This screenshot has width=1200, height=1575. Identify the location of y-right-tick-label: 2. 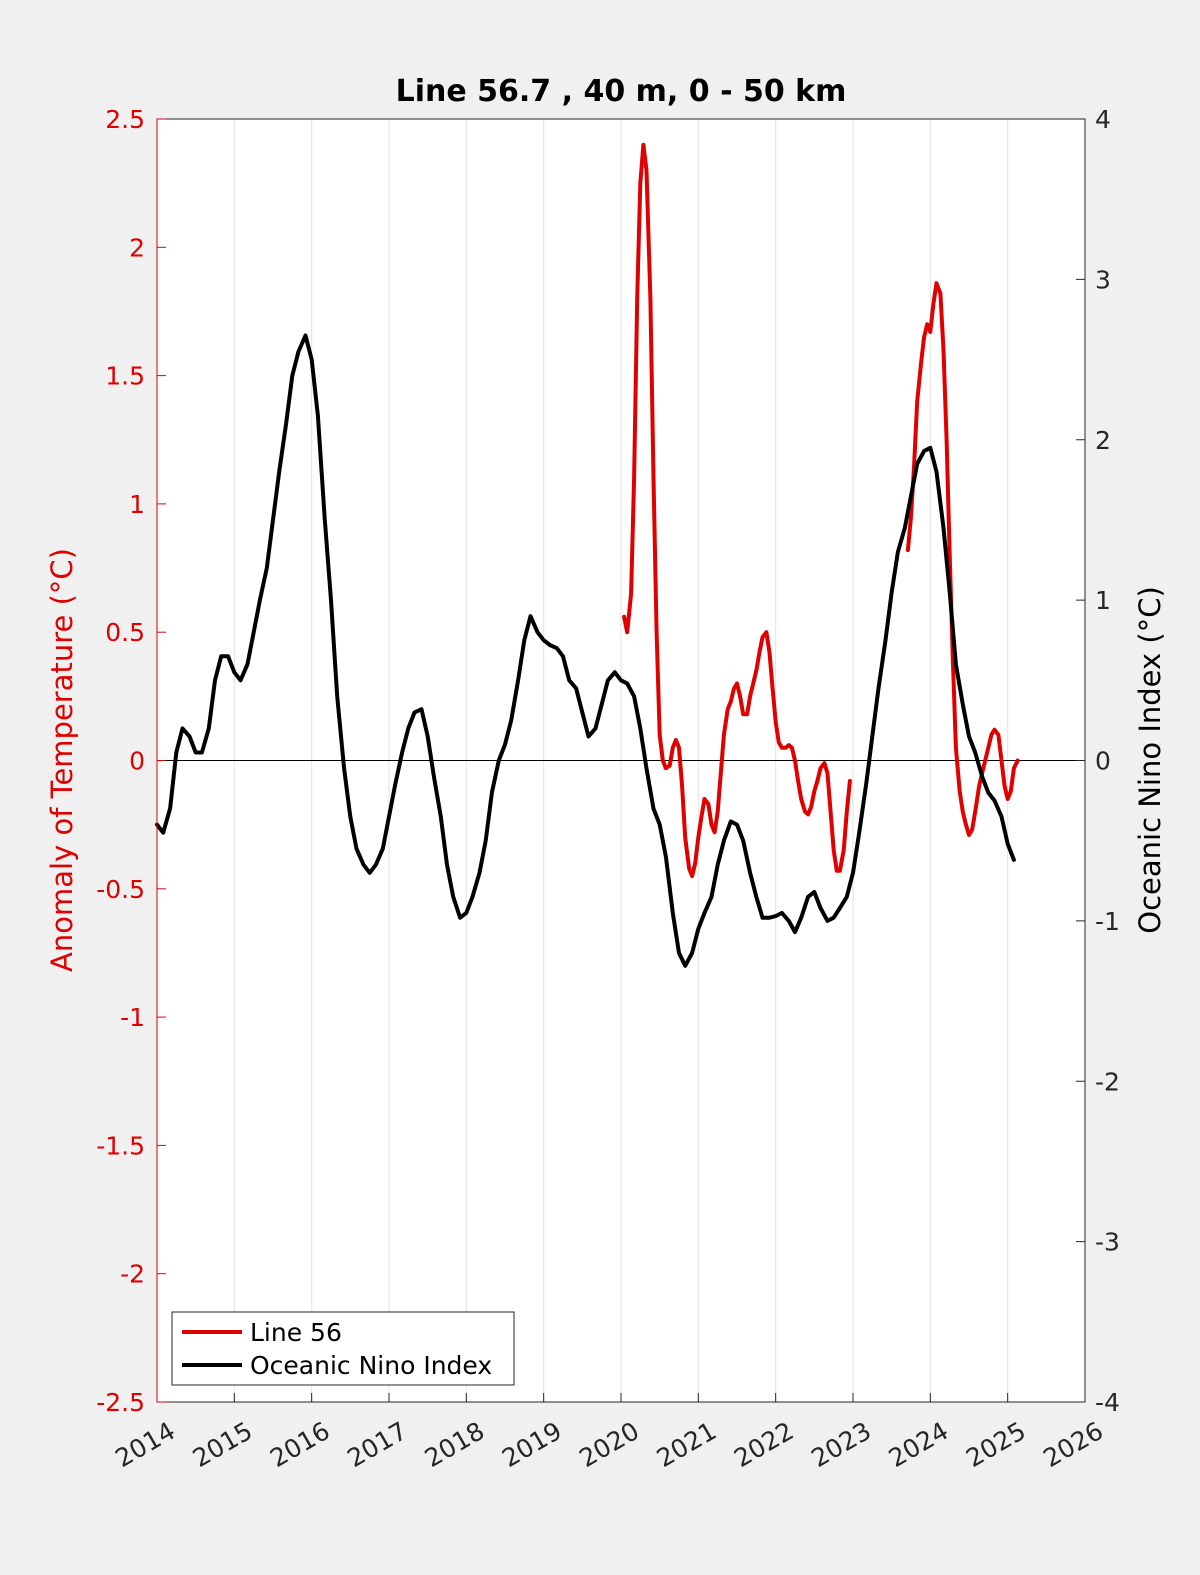
(1103, 440).